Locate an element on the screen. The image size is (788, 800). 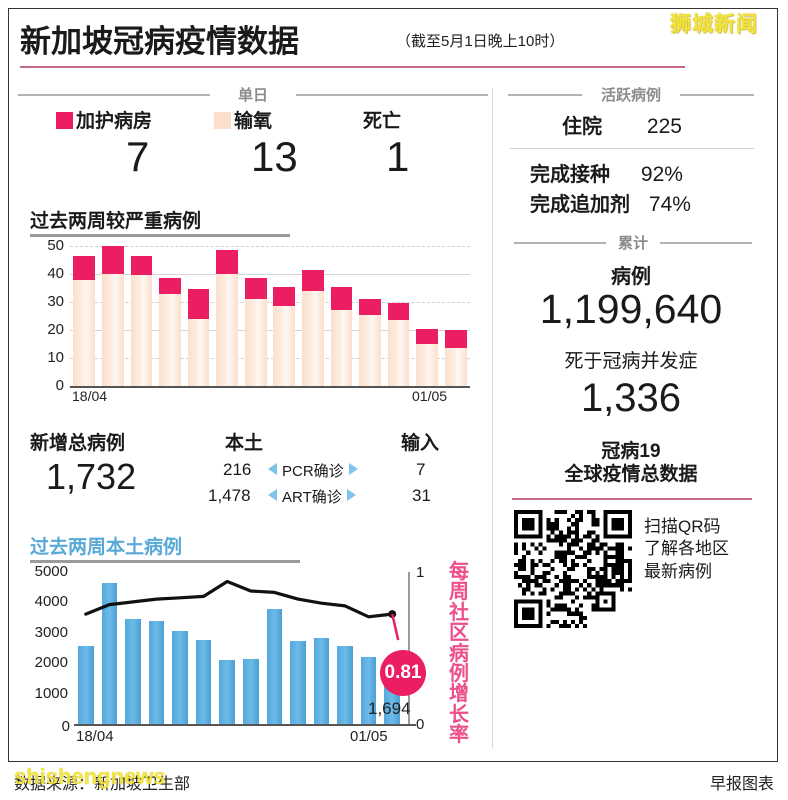
qr-title-line2: 全球疫情总数据 is located at coordinates (631, 475).